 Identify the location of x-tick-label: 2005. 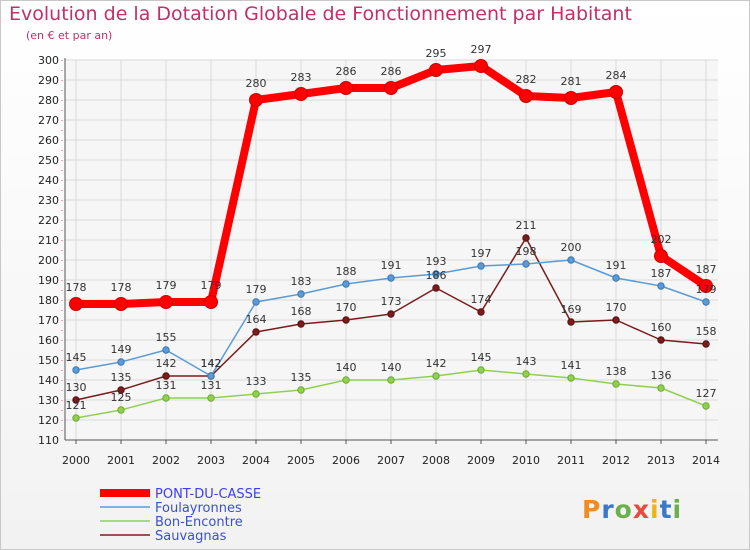
(301, 460).